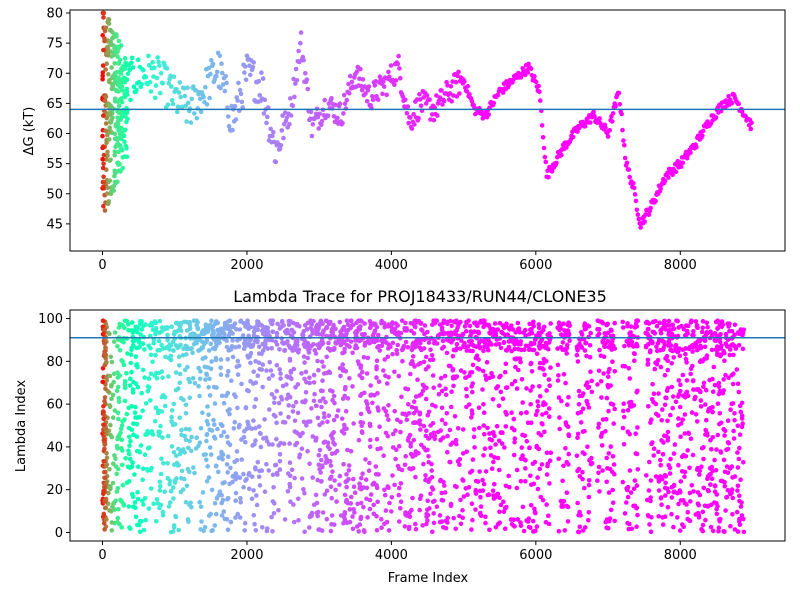  What do you see at coordinates (246, 265) in the screenshot?
I see `x-tick-label: 2000` at bounding box center [246, 265].